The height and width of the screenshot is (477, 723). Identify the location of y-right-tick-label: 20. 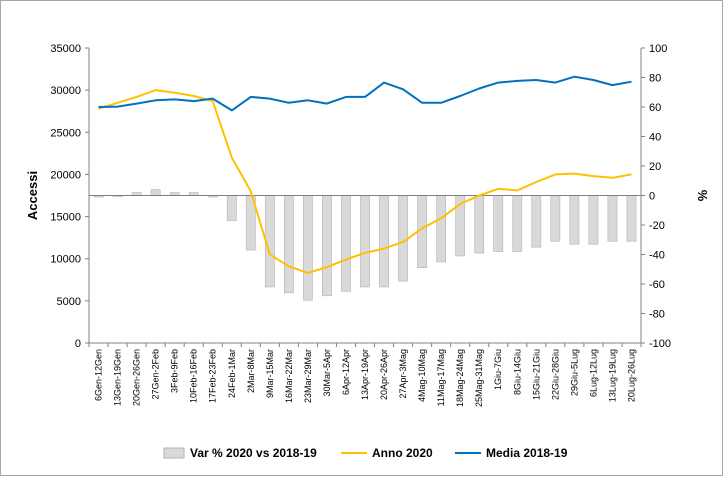
(655, 167).